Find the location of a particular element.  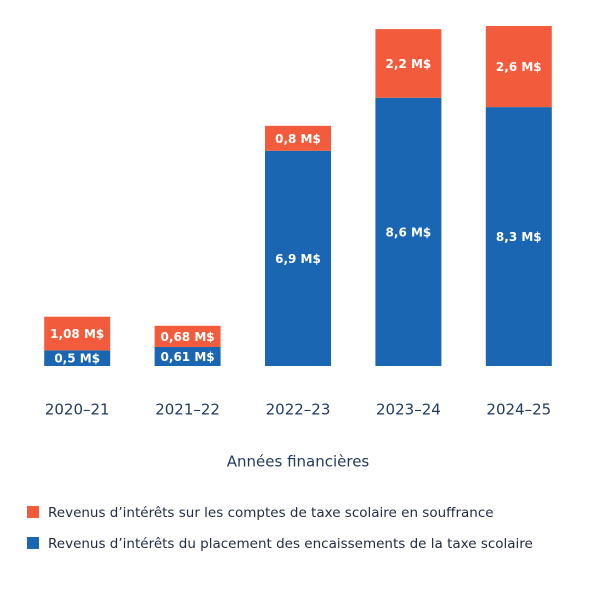

x-axis-title: Années financières is located at coordinates (298, 462).